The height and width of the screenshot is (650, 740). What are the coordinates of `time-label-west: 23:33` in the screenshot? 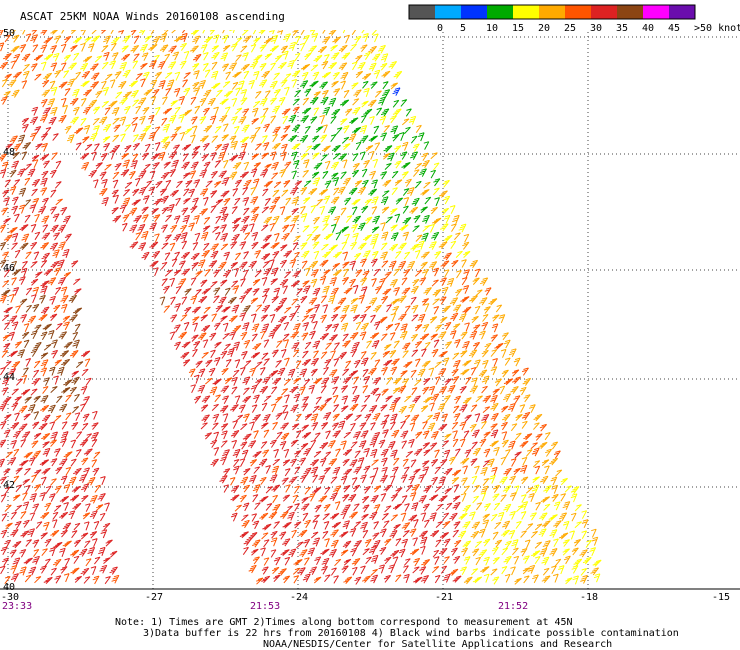 It's located at (17, 606).